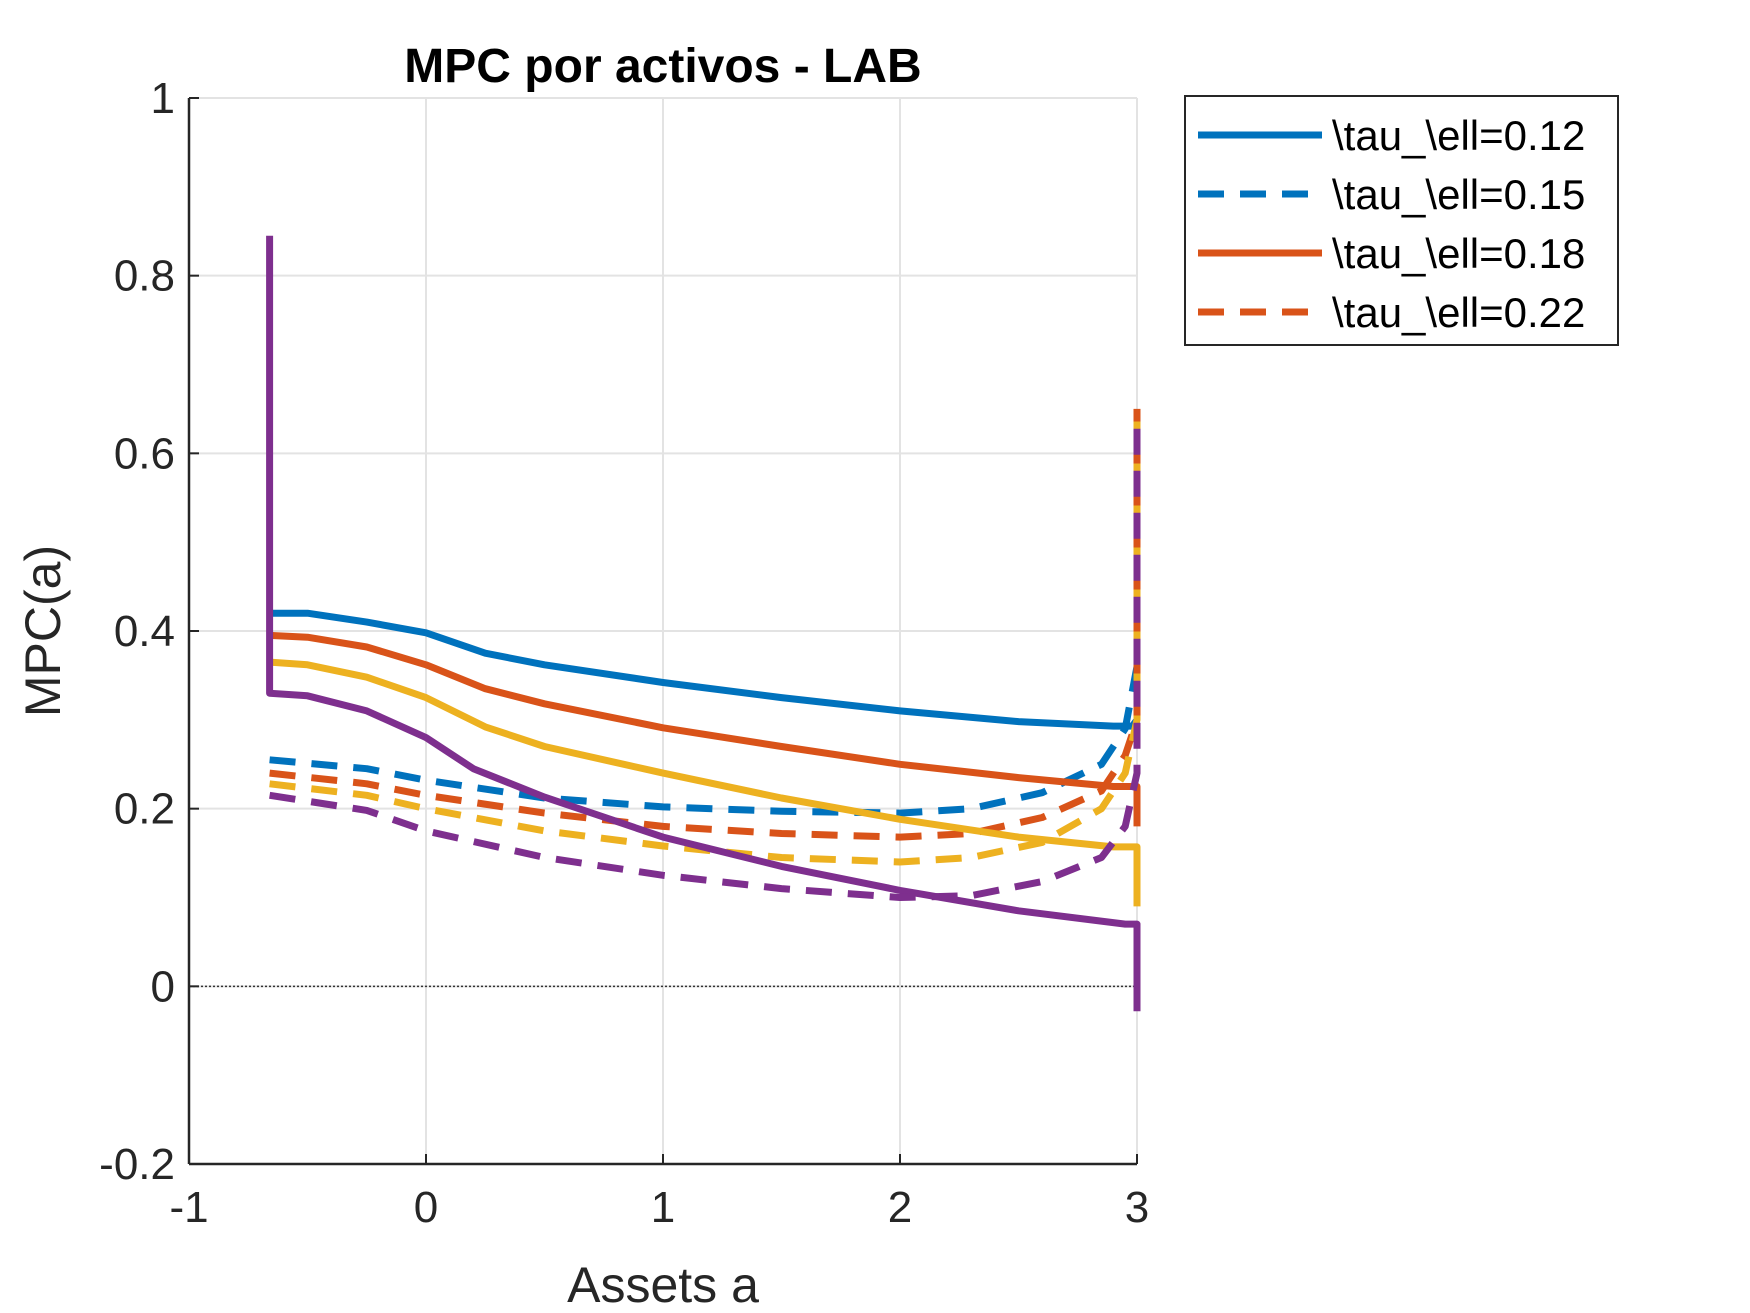 The width and height of the screenshot is (1750, 1313). What do you see at coordinates (163, 986) in the screenshot?
I see `y-tick-label: 0` at bounding box center [163, 986].